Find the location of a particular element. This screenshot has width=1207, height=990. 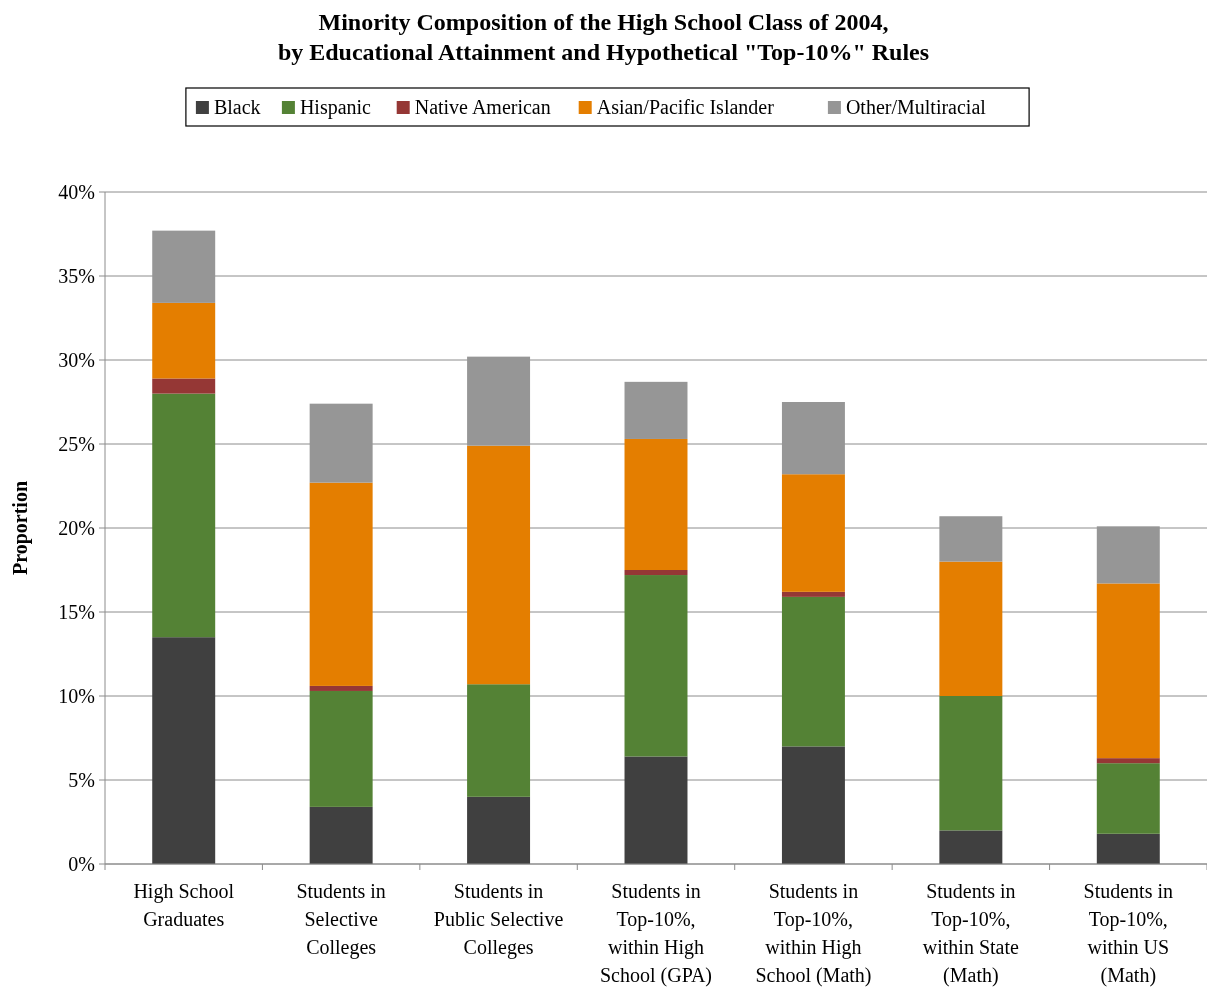

x-tick-label: High School Graduates is located at coordinates (184, 905).